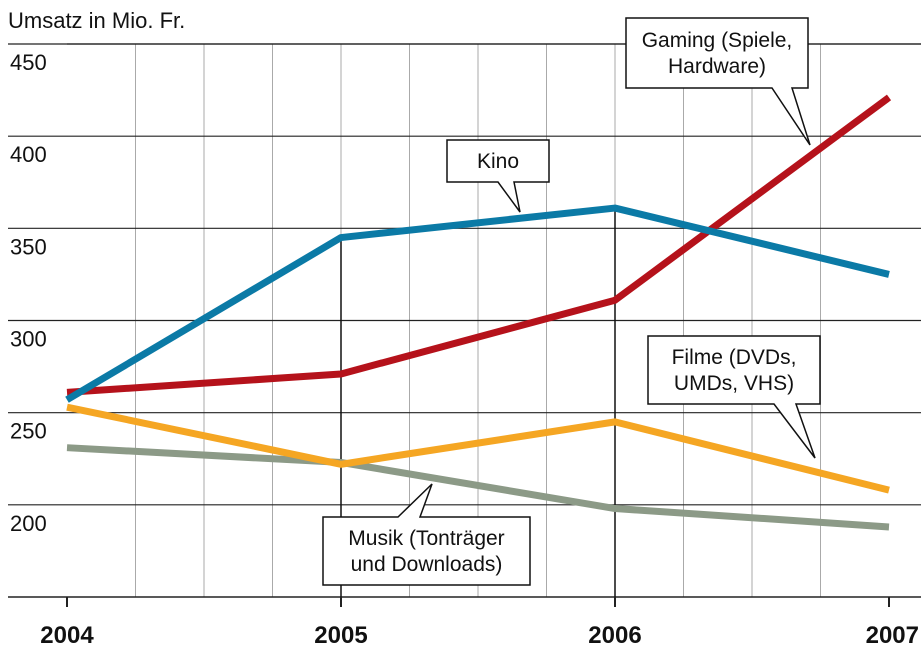 The height and width of the screenshot is (648, 921). What do you see at coordinates (28, 339) in the screenshot?
I see `y-tick-label: 300` at bounding box center [28, 339].